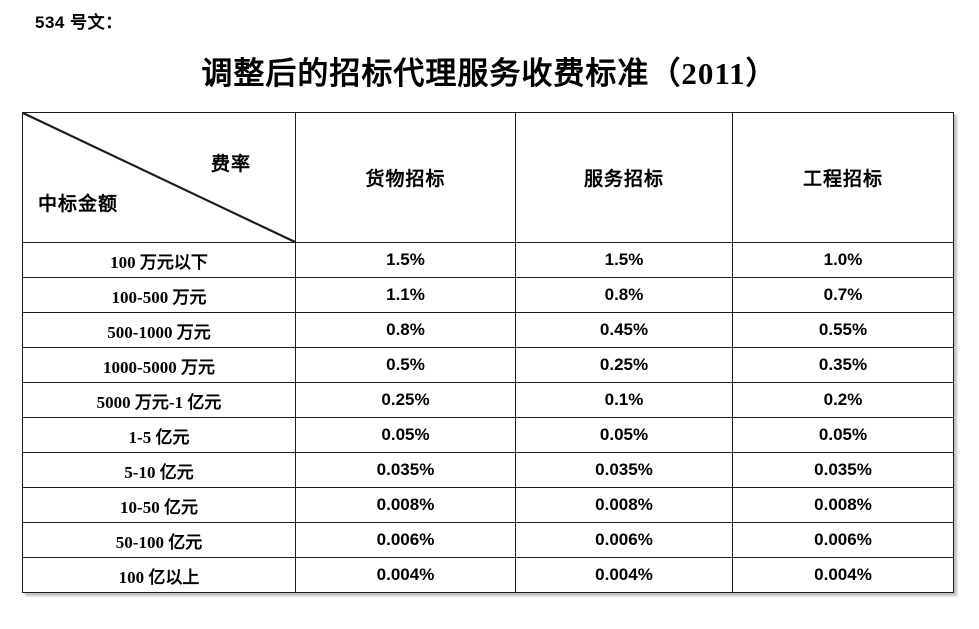 The height and width of the screenshot is (629, 979). Describe the element at coordinates (159, 435) in the screenshot. I see `amount-tier: 1-5 亿元` at that location.